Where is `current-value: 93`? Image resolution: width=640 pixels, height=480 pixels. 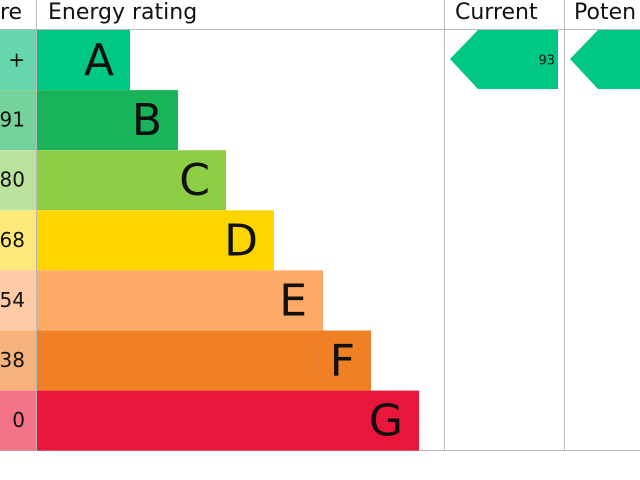 current-value: 93 is located at coordinates (546, 61).